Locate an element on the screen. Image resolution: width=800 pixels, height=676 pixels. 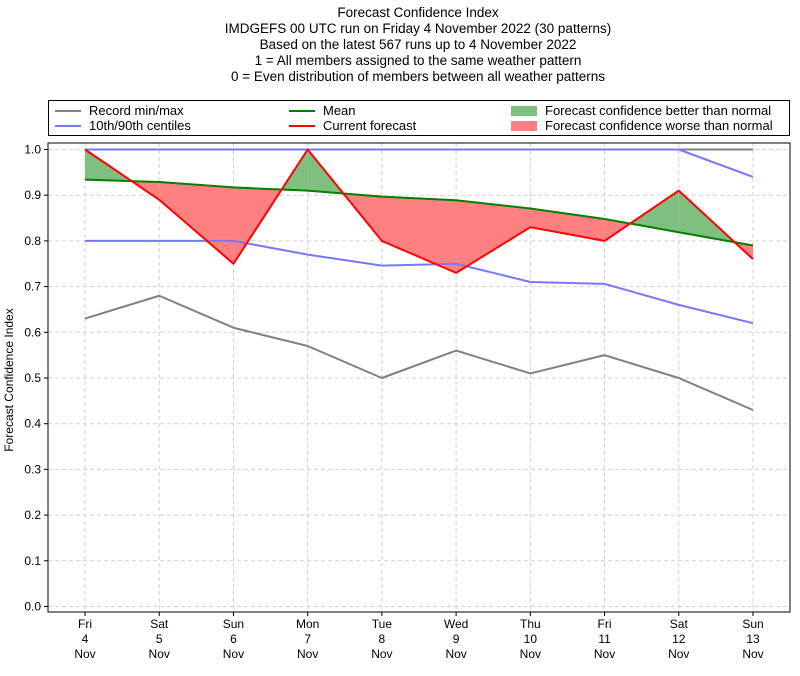
y-tick-label: 0.2 is located at coordinates (32, 515).